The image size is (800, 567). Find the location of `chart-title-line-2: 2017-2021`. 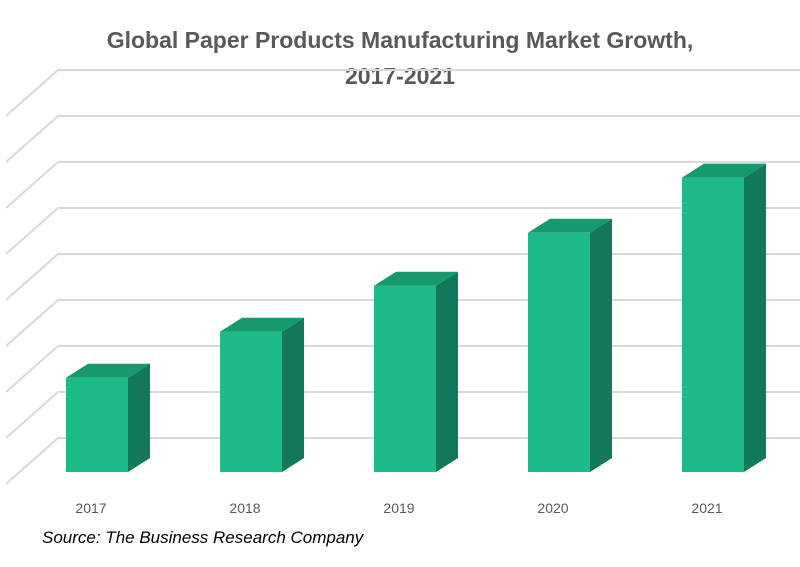

chart-title-line-2: 2017-2021 is located at coordinates (400, 76).